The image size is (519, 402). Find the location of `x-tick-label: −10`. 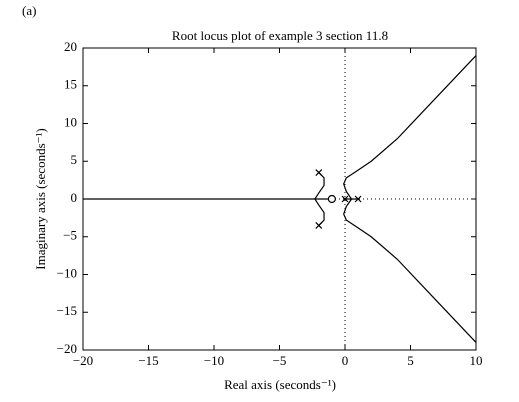

x-tick-label: −10 is located at coordinates (214, 360).